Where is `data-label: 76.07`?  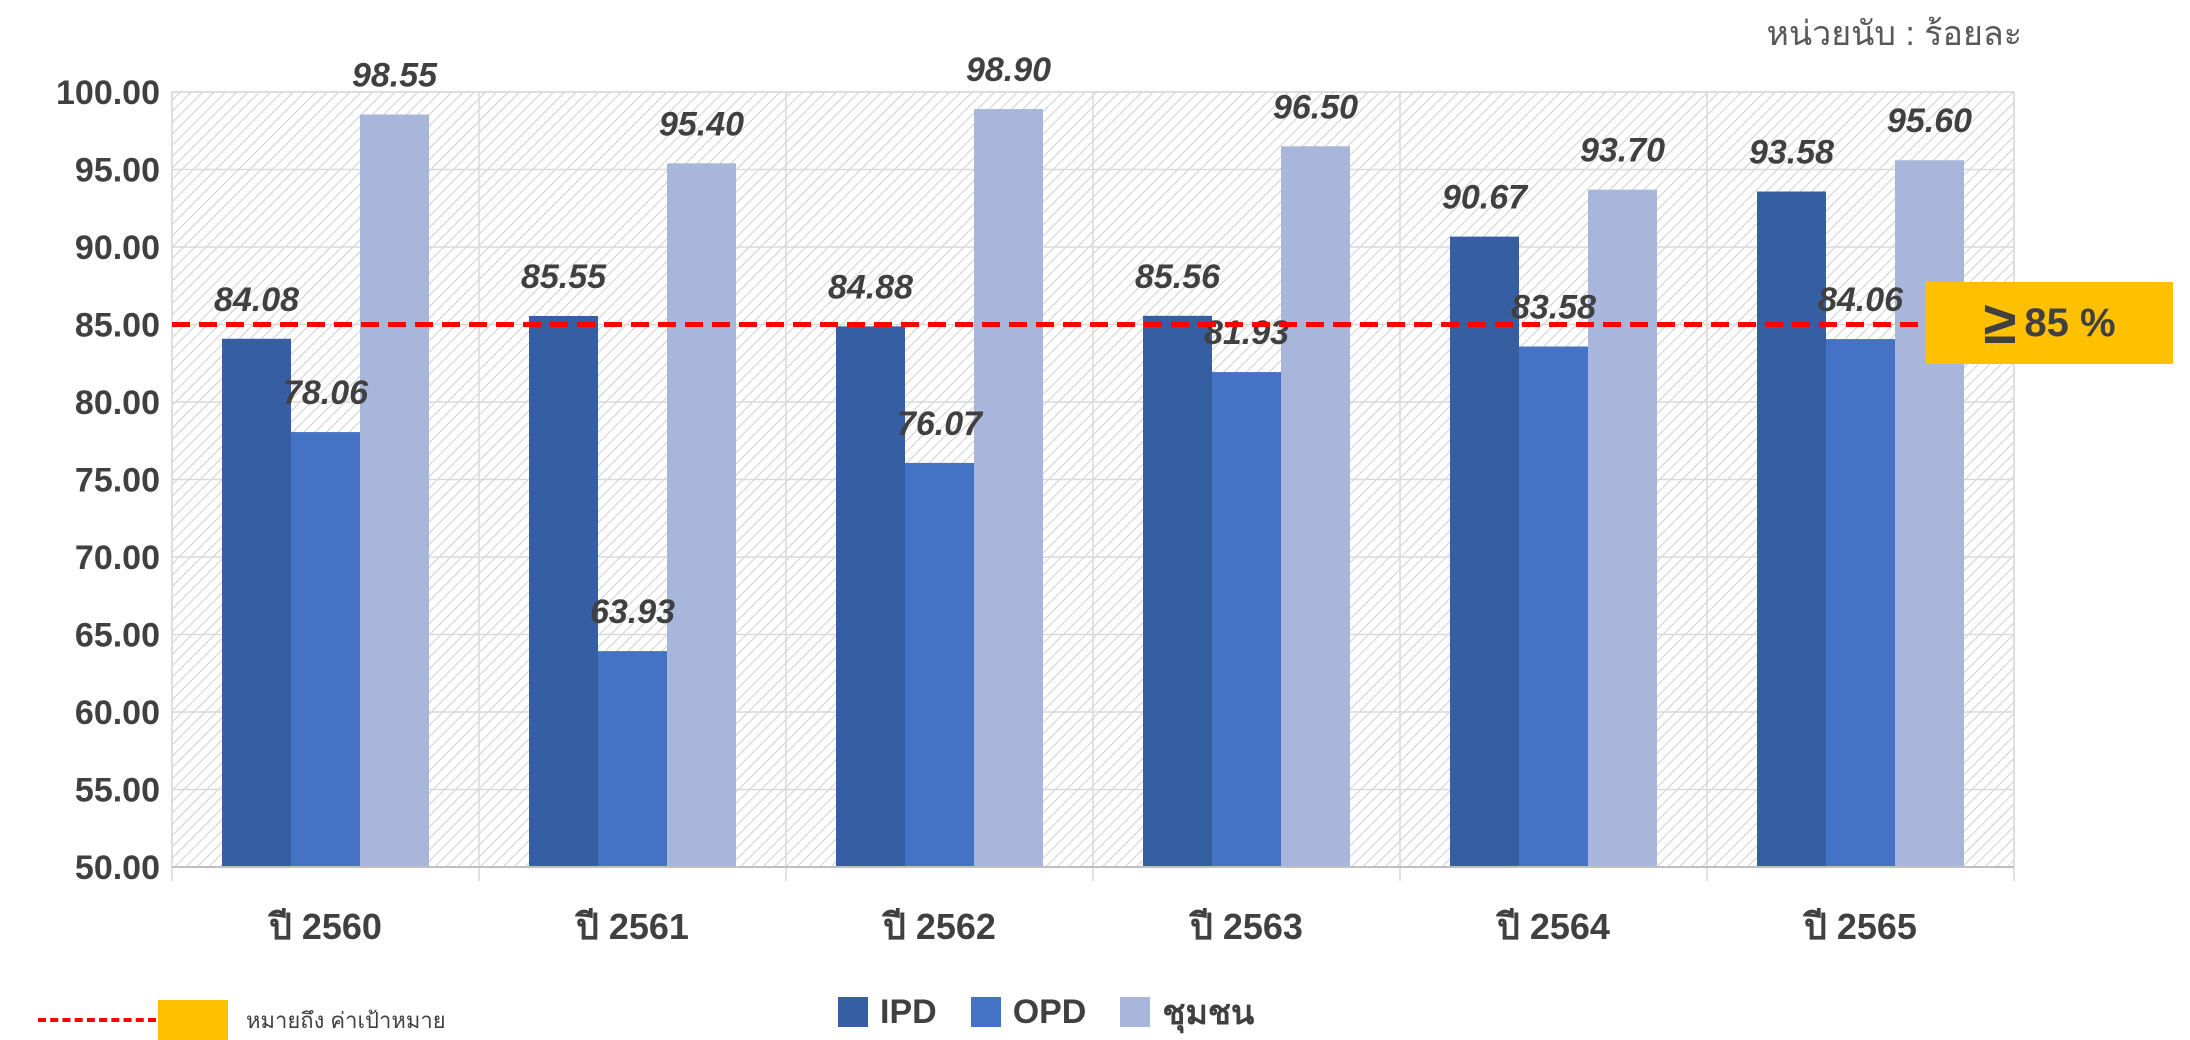 data-label: 76.07 is located at coordinates (940, 424).